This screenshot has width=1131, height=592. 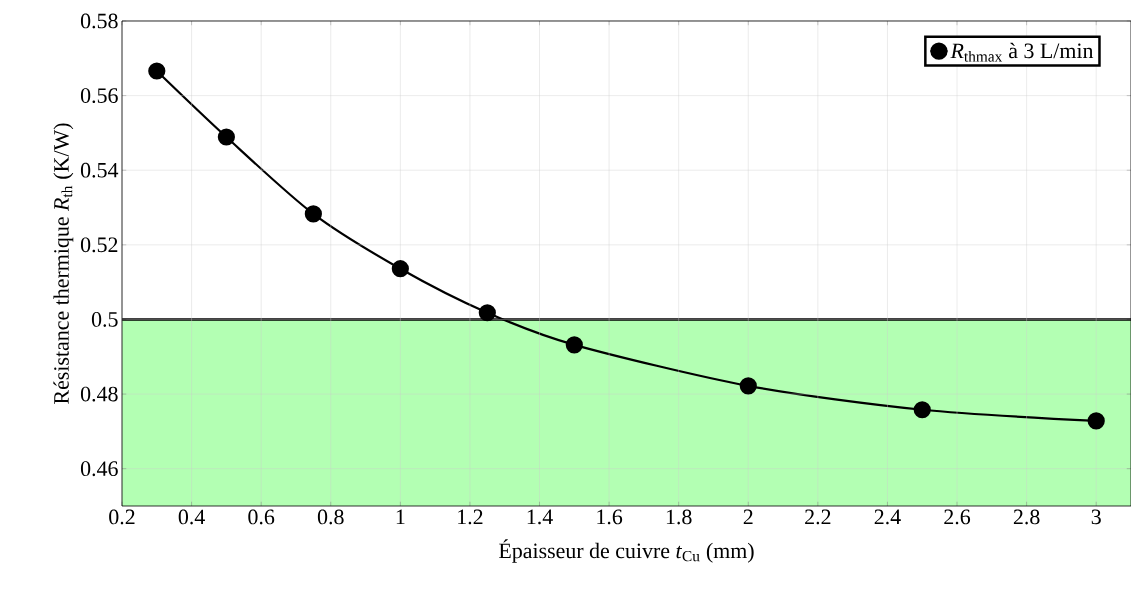 What do you see at coordinates (99, 394) in the screenshot?
I see `y-tick-label: 0.48` at bounding box center [99, 394].